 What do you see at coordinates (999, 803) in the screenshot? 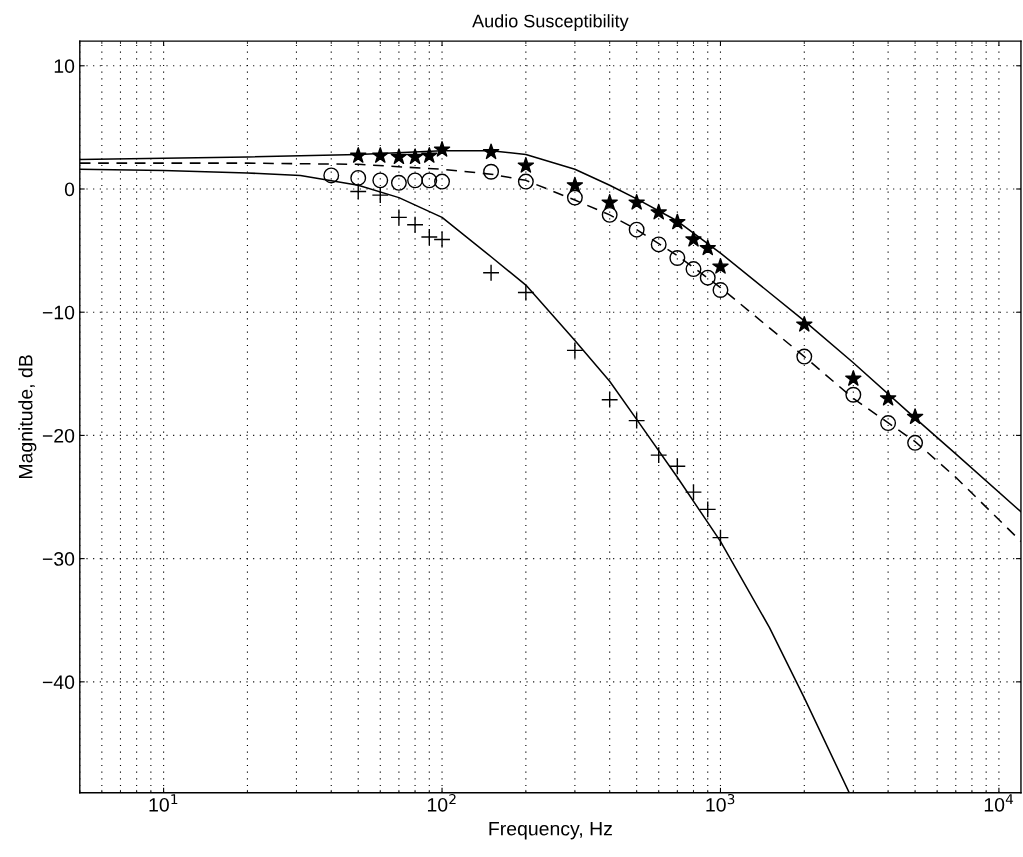
I see `x-tick-label: 10$^{4}$` at bounding box center [999, 803].